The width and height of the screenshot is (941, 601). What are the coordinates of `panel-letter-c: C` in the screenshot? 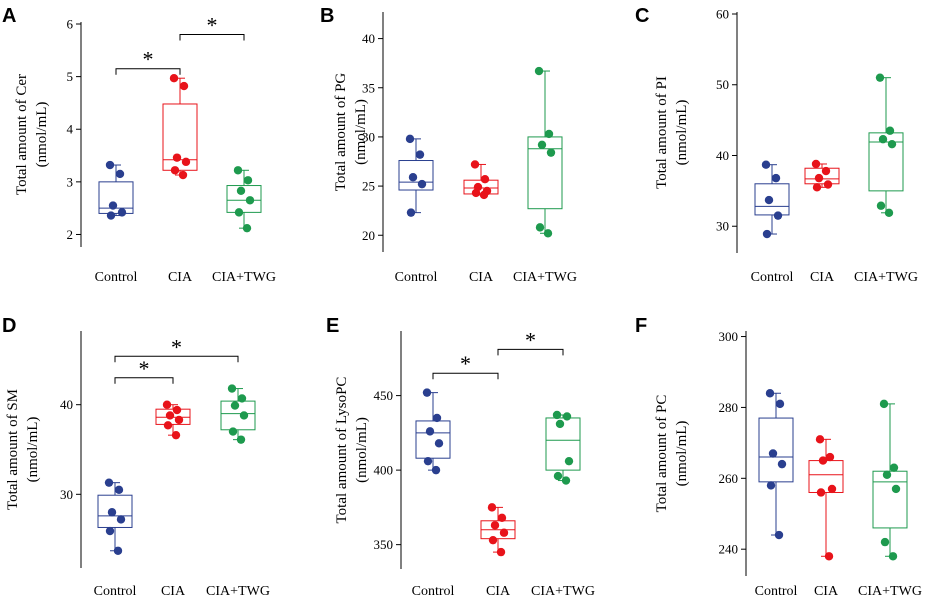 It's located at (642, 16).